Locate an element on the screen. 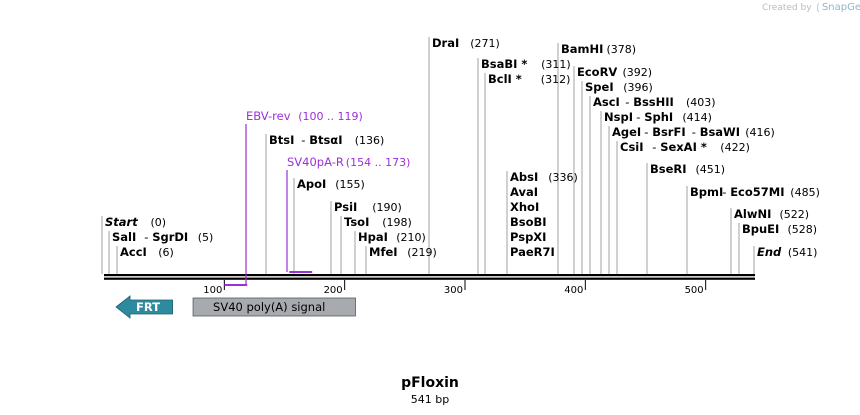 Image resolution: width=860 pixels, height=415 pixels. site-spei-label: SpeI is located at coordinates (599, 87).